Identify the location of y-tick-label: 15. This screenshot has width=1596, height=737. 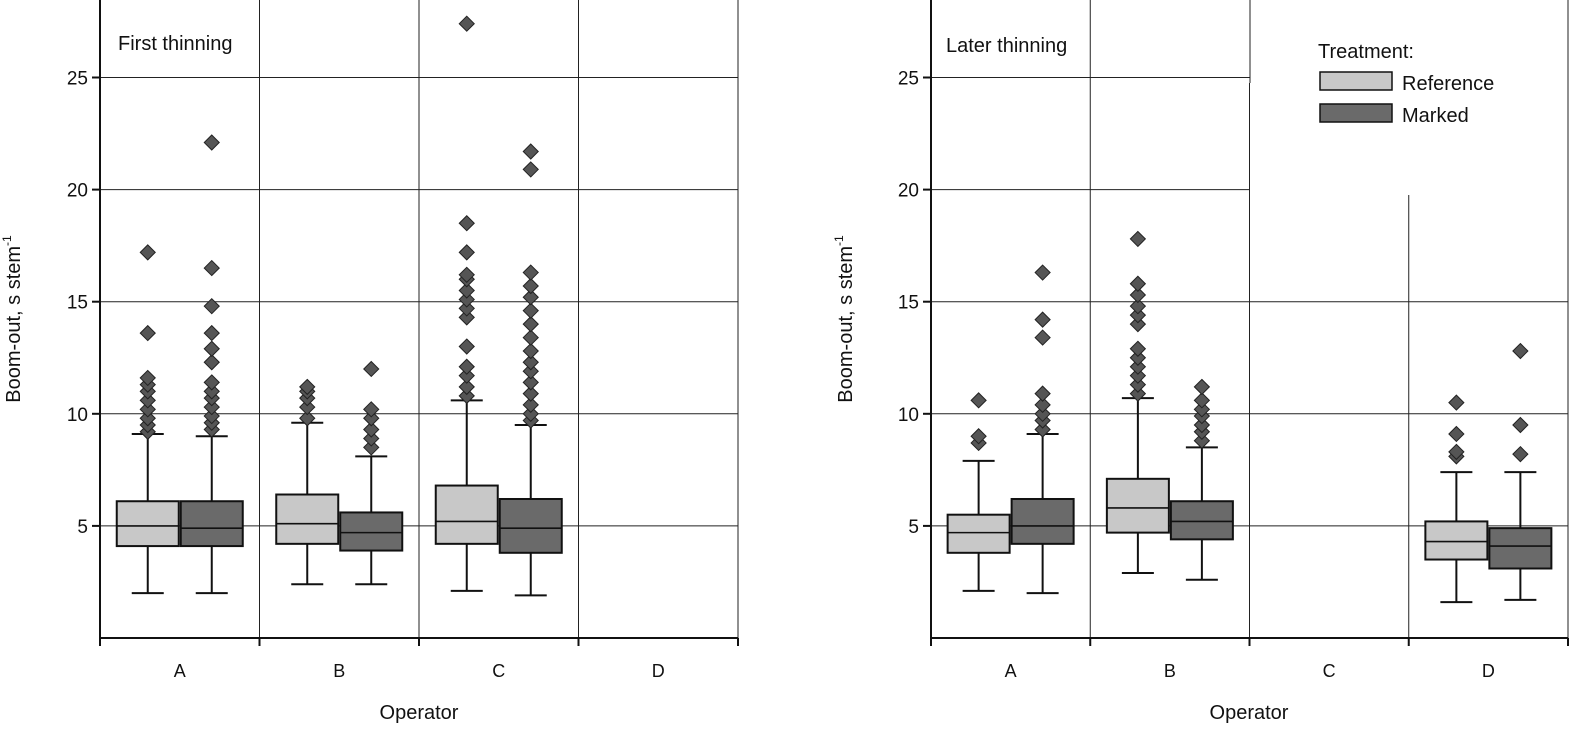
(77, 303).